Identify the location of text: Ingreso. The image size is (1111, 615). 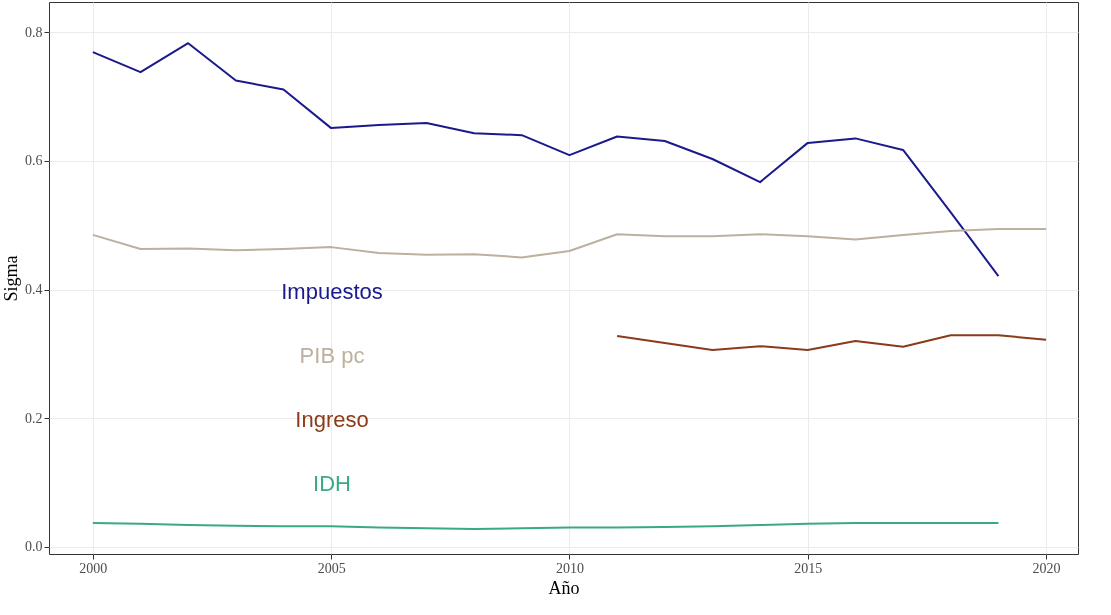
(332, 419).